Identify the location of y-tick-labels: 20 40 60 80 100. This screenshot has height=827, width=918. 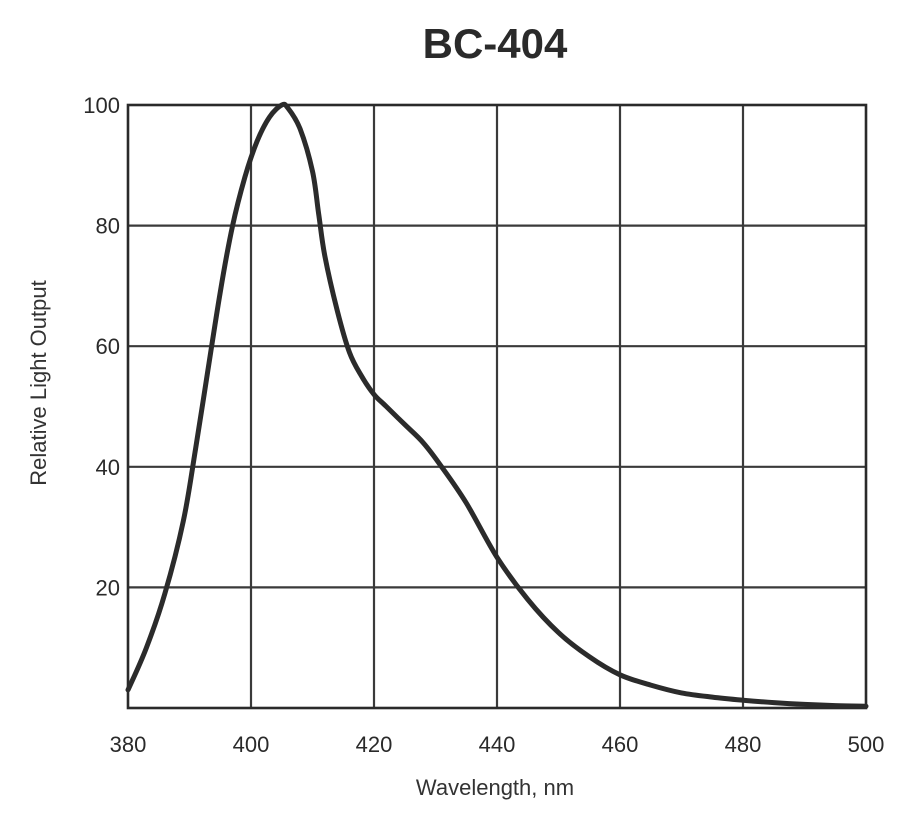
(101, 346).